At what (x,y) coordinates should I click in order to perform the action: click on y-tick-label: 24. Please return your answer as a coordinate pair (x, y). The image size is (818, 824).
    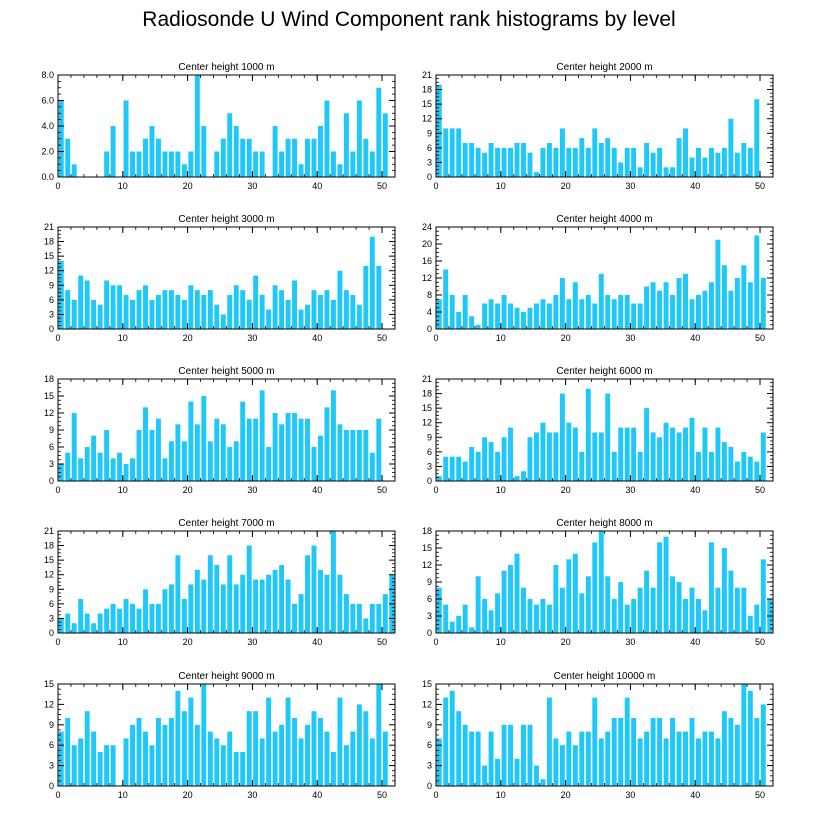
    Looking at the image, I should click on (427, 227).